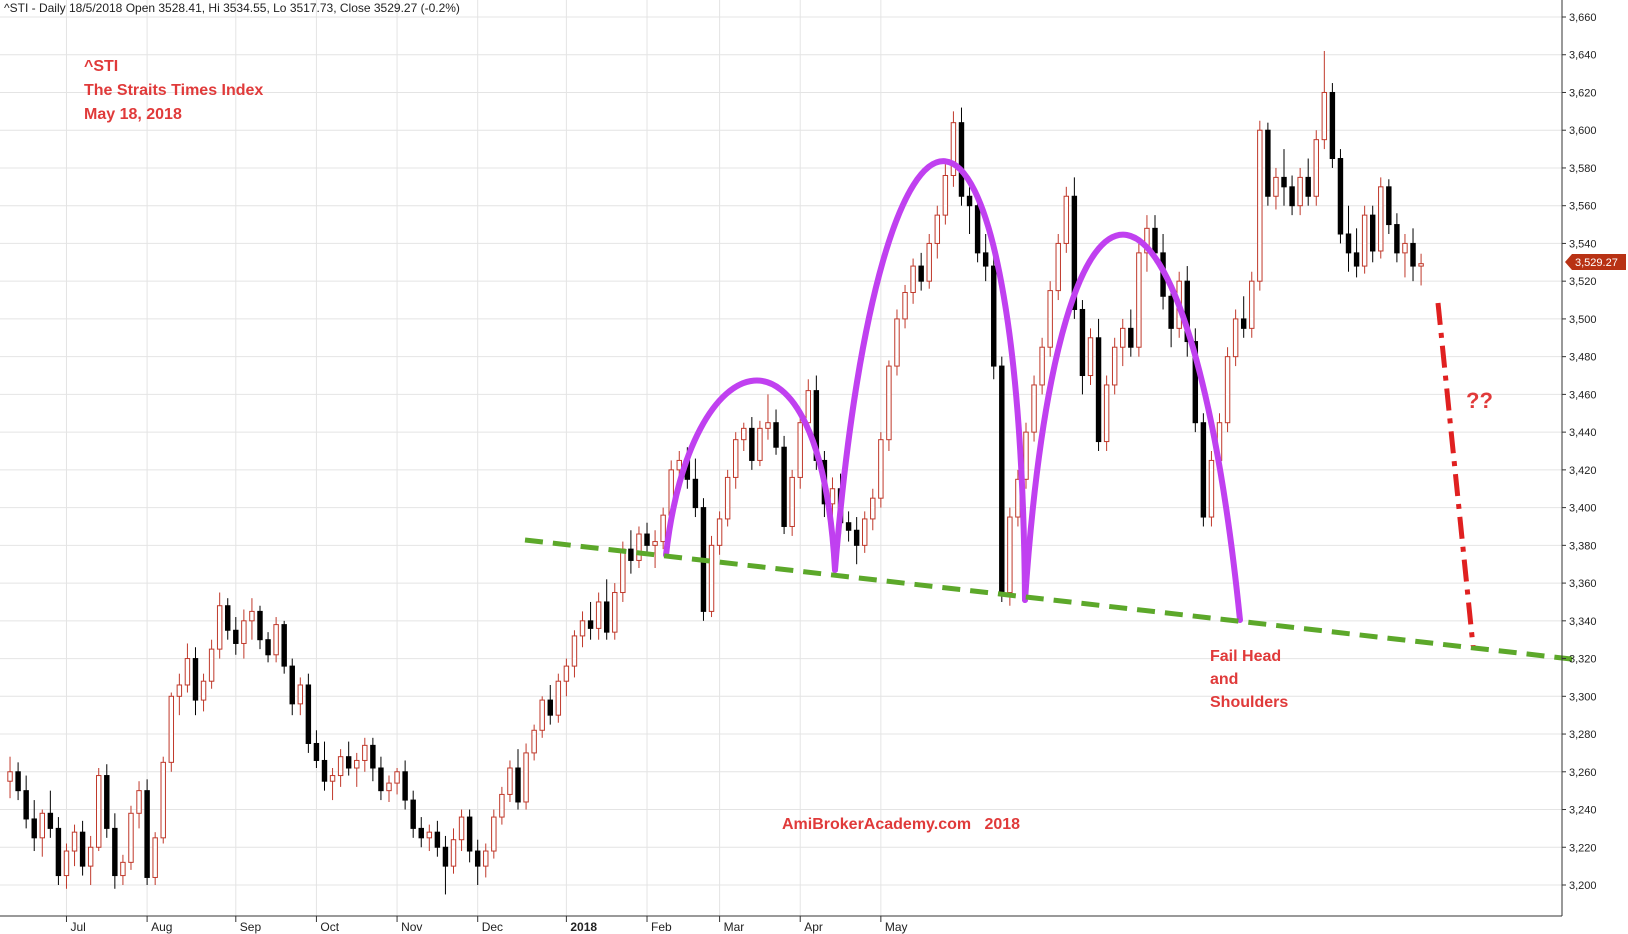 Image resolution: width=1628 pixels, height=934 pixels. What do you see at coordinates (1583, 56) in the screenshot?
I see `y-tick-label: 3,640` at bounding box center [1583, 56].